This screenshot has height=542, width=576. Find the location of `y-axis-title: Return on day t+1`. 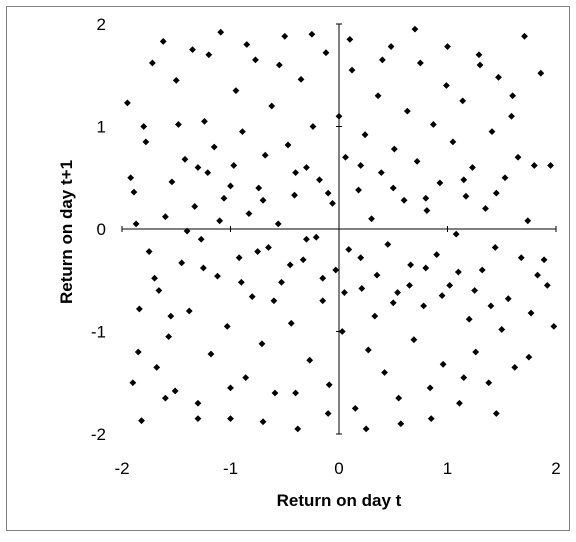

y-axis-title: Return on day t+1 is located at coordinates (66, 232).